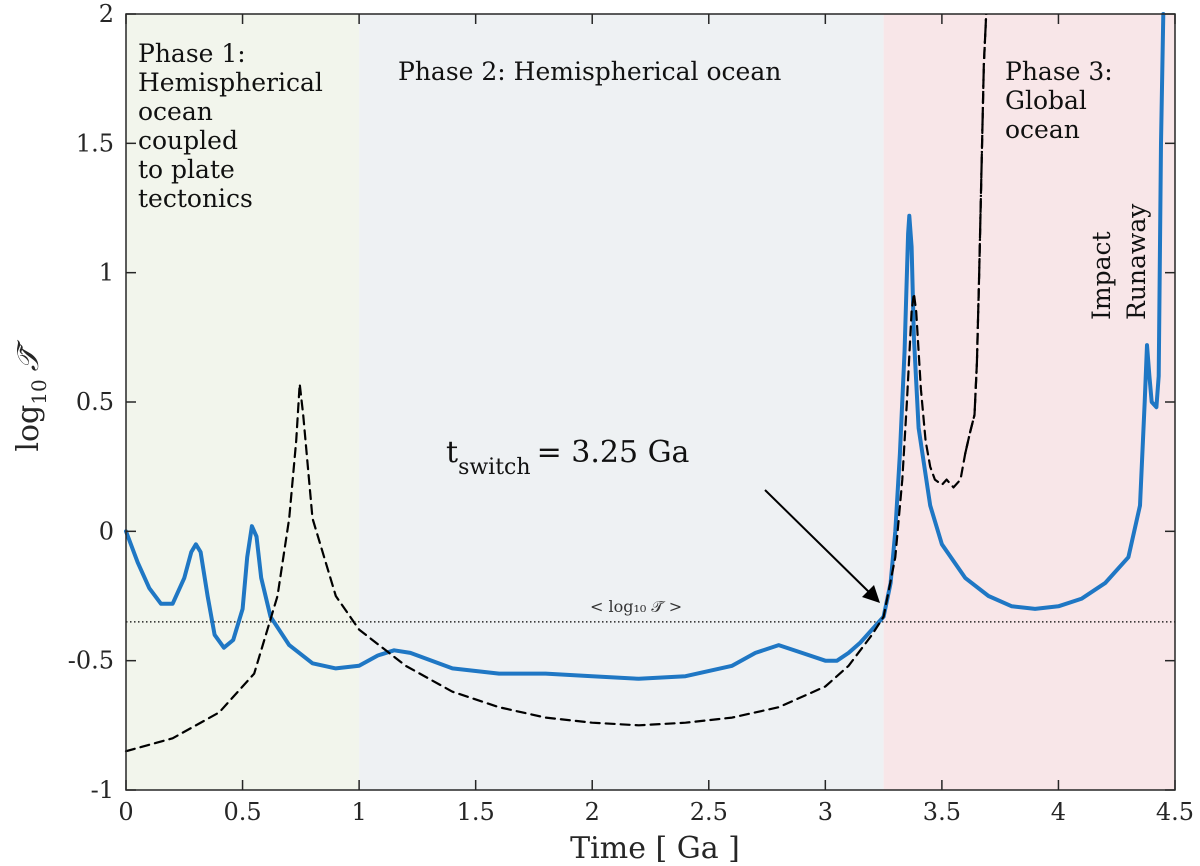 This screenshot has height=866, width=1200. I want to click on y-tick-label: 2, so click(106, 14).